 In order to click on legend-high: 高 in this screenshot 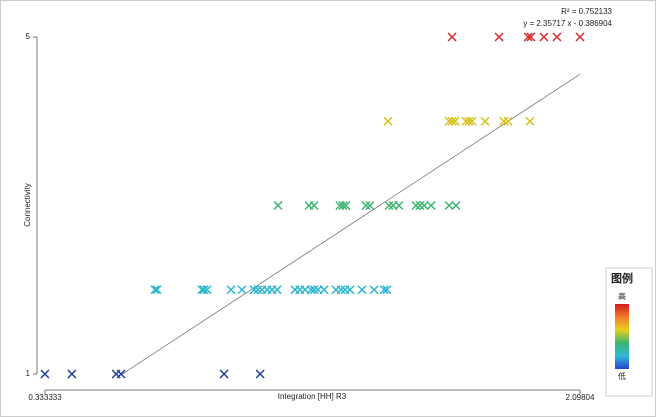, I will do `click(622, 296)`.